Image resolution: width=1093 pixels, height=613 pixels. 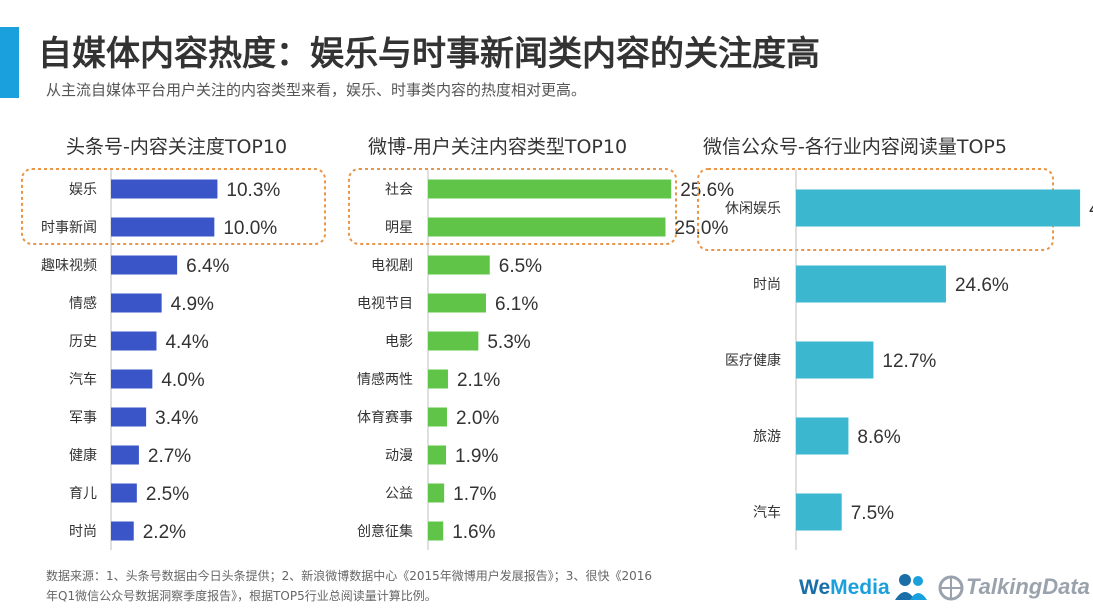 I want to click on weibo-category-label: 体育赛事, so click(x=385, y=418).